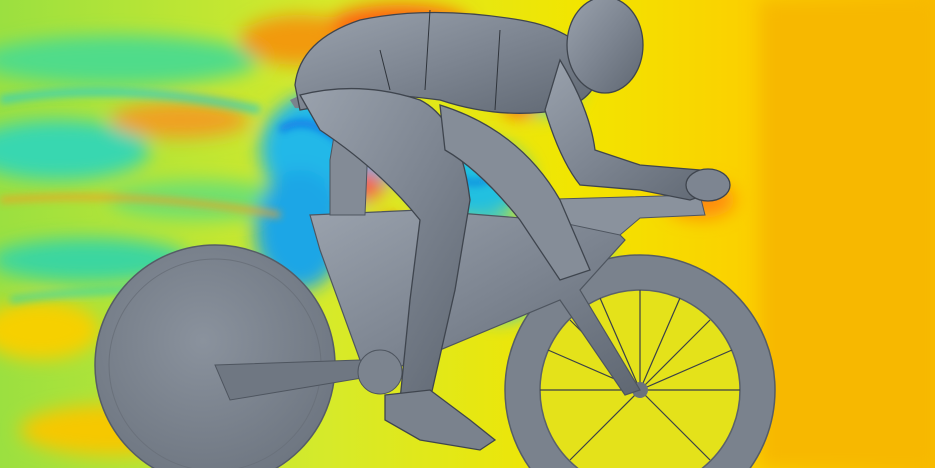 This screenshot has width=935, height=468. Describe the element at coordinates (385, 244) in the screenshot. I see `near-leg` at that location.